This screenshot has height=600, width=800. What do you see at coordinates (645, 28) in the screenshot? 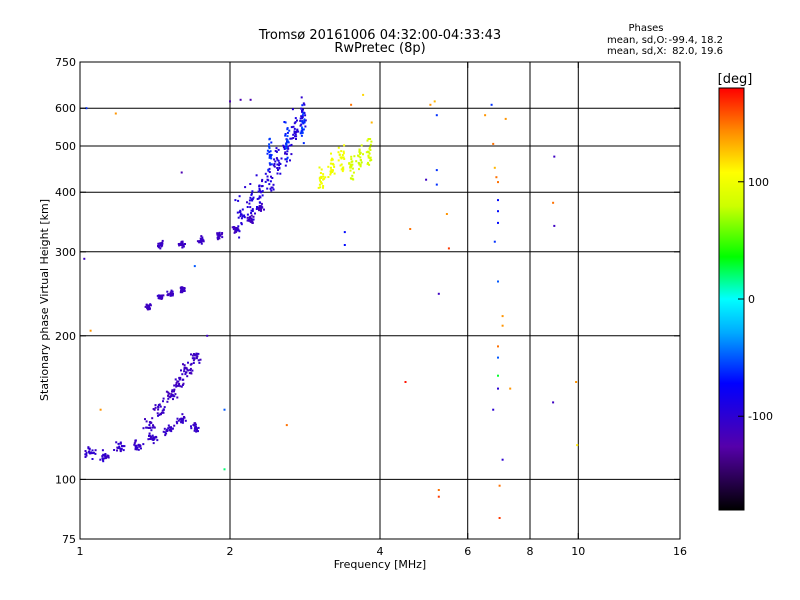
I see `phase-stats-heading: Phases` at bounding box center [645, 28].